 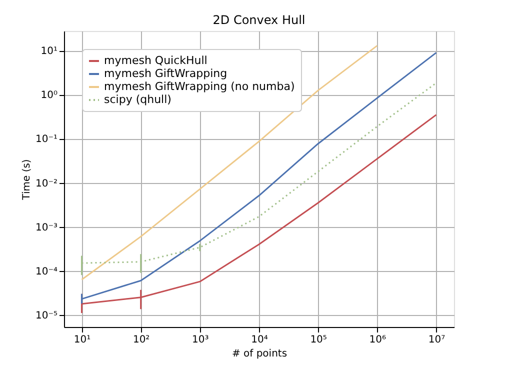 I want to click on x-tick-label: 10⁴, so click(x=259, y=340).